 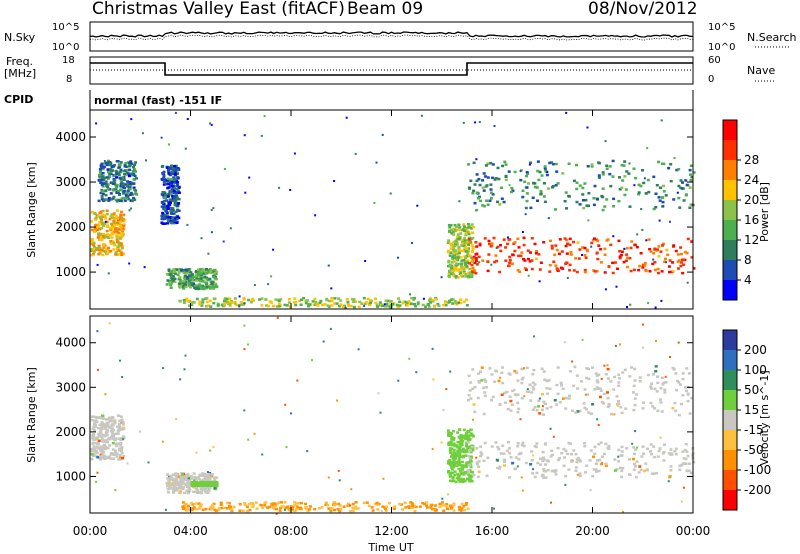 What do you see at coordinates (400, 37) in the screenshot?
I see `nsky-panel: N.Sky 10^5 10^0 10^5 10^0 N.Search` at bounding box center [400, 37].